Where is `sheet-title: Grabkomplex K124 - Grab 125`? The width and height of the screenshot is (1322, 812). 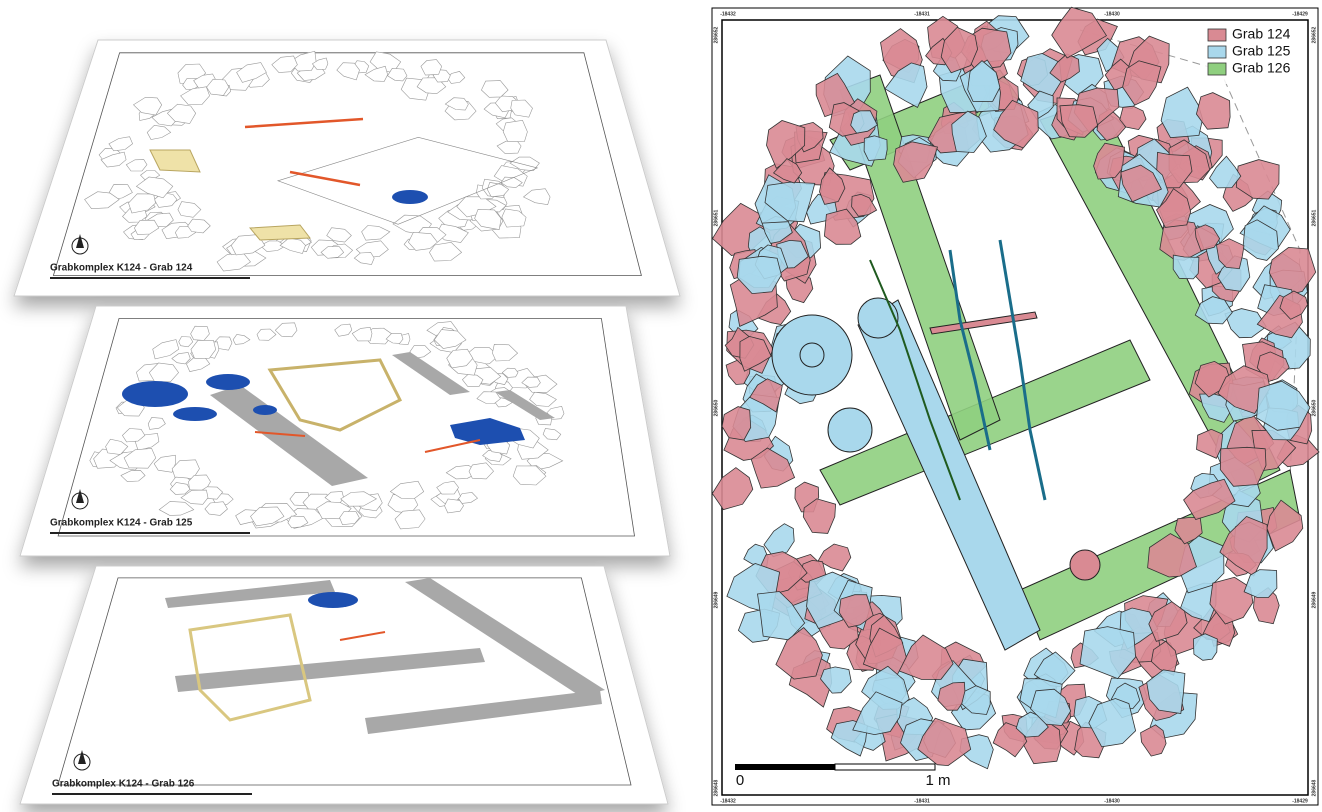 sheet-title: Grabkomplex K124 - Grab 125 is located at coordinates (121, 523).